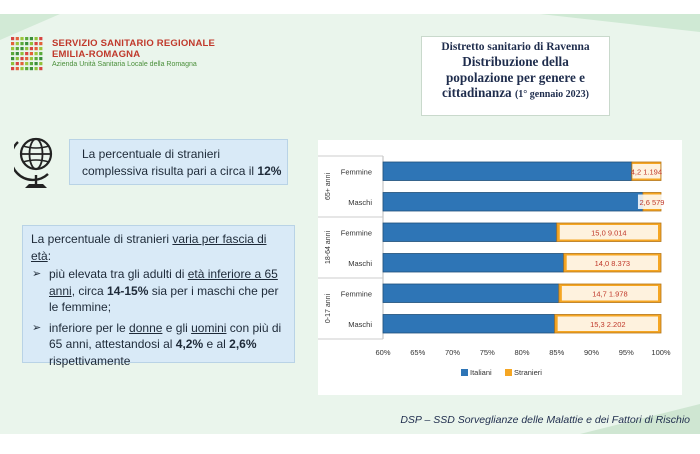  I want to click on info-total-line2-text: complessiva risulta pari a circa il, so click(170, 171).